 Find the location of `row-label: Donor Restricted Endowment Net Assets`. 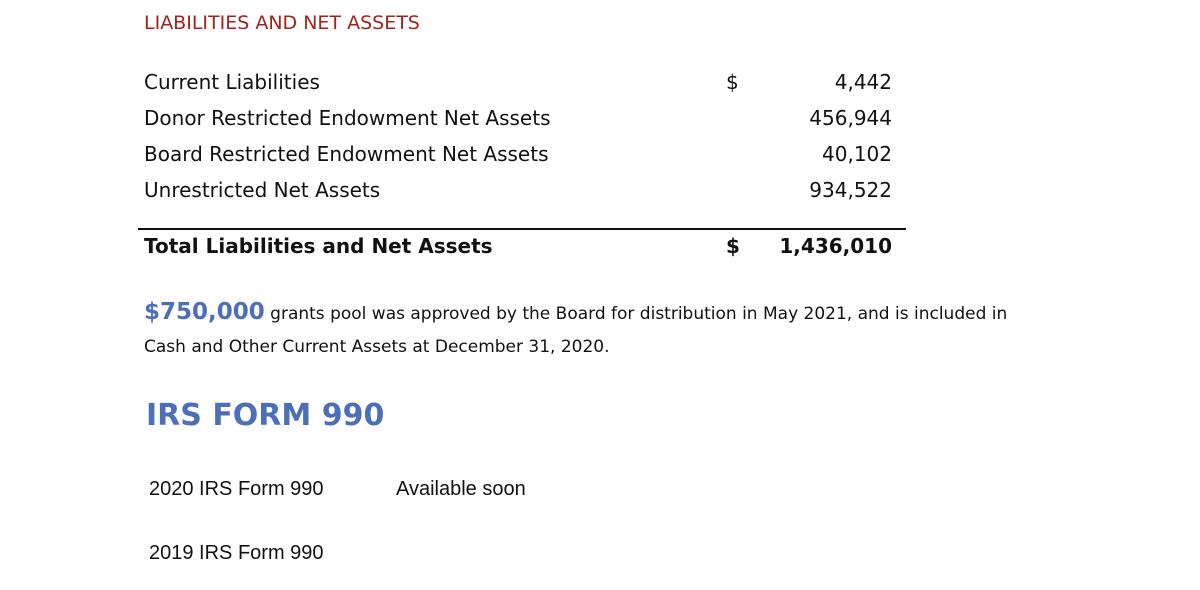

row-label: Donor Restricted Endowment Net Assets is located at coordinates (347, 118).